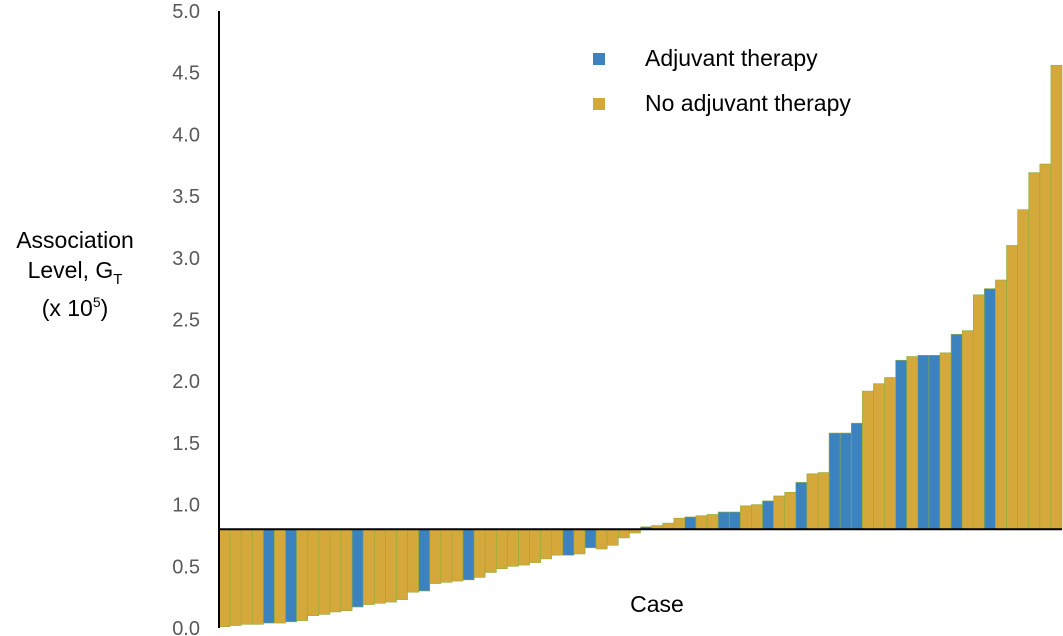 The image size is (1063, 636). What do you see at coordinates (186, 506) in the screenshot?
I see `y-tick-label: 1.0` at bounding box center [186, 506].